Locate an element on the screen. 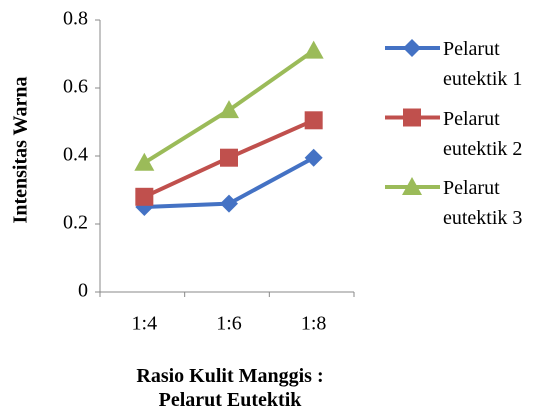 The height and width of the screenshot is (414, 552). legend-label-box: Pelarut eutektik 2 is located at coordinates (483, 133).